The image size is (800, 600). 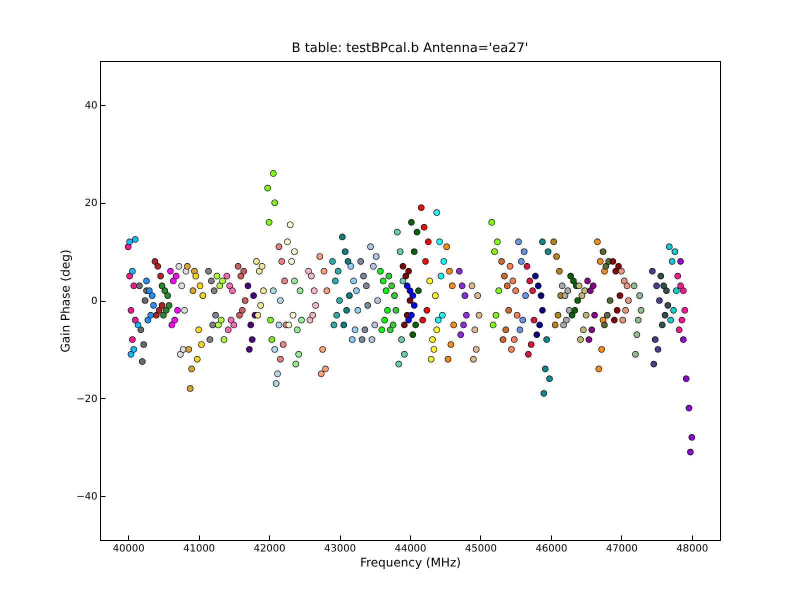 What do you see at coordinates (91, 106) in the screenshot?
I see `y-tick-label: 40` at bounding box center [91, 106].